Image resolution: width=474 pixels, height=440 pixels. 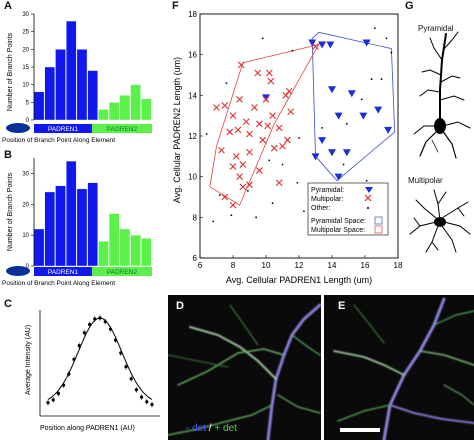 What do you see at coordinates (378, 220) in the screenshot?
I see `legend-pyr-space-marker` at bounding box center [378, 220].